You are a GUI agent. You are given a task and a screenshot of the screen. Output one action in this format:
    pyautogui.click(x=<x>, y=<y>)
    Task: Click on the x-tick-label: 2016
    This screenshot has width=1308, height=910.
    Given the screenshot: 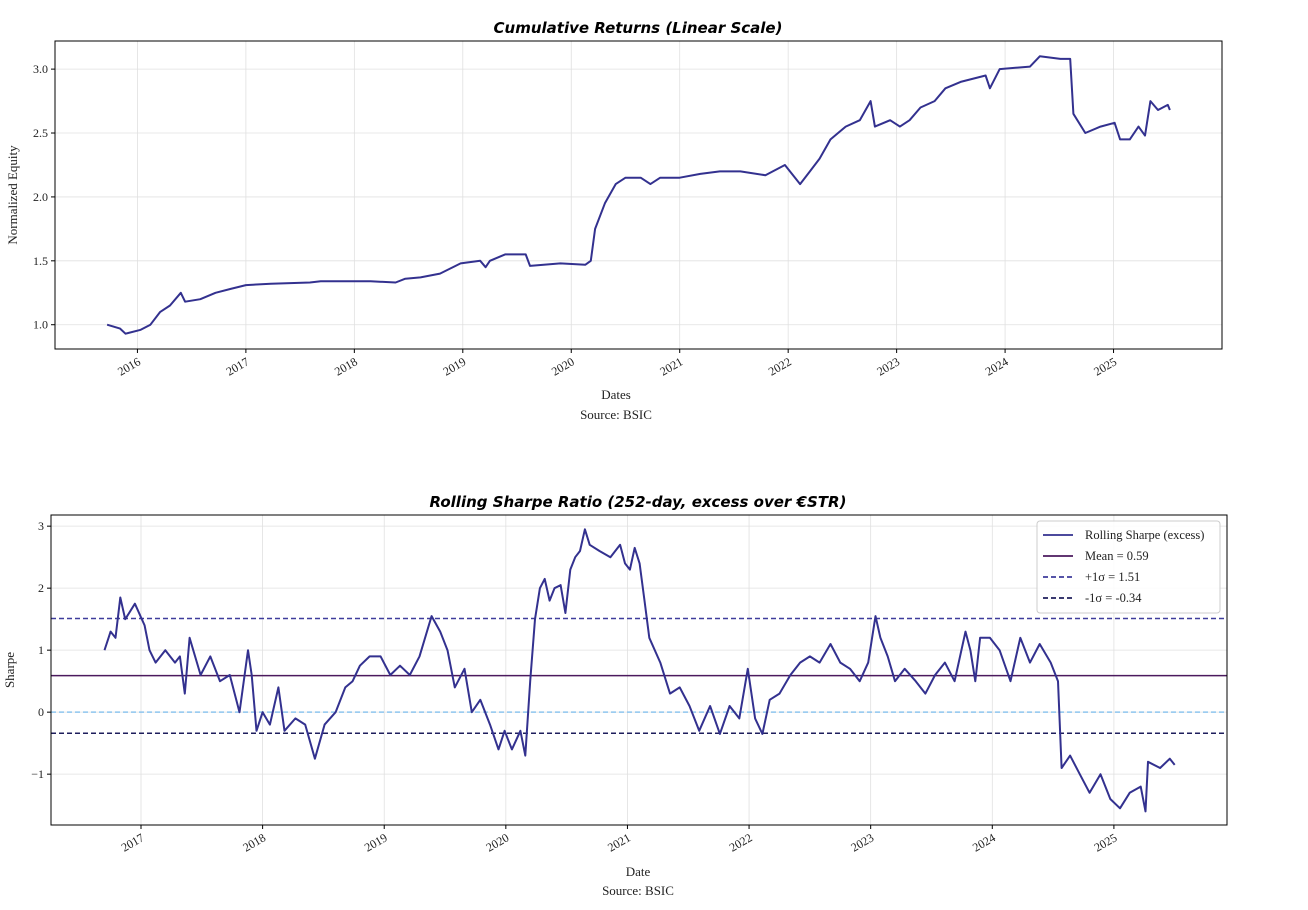 What is the action you would take?
    pyautogui.click(x=129, y=366)
    